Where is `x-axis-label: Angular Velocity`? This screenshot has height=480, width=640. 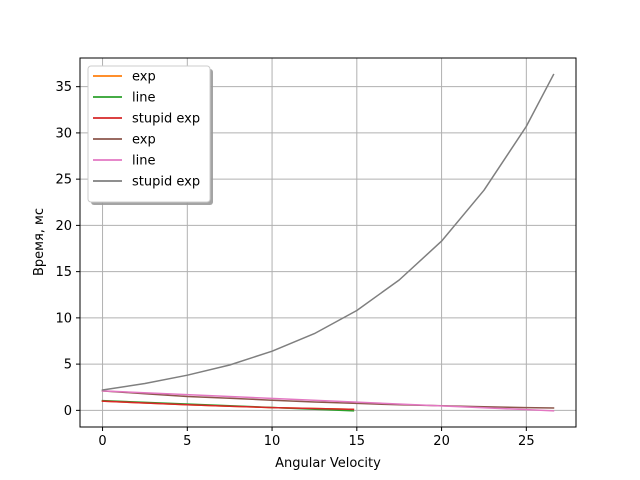
x-axis-label: Angular Velocity is located at coordinates (328, 463).